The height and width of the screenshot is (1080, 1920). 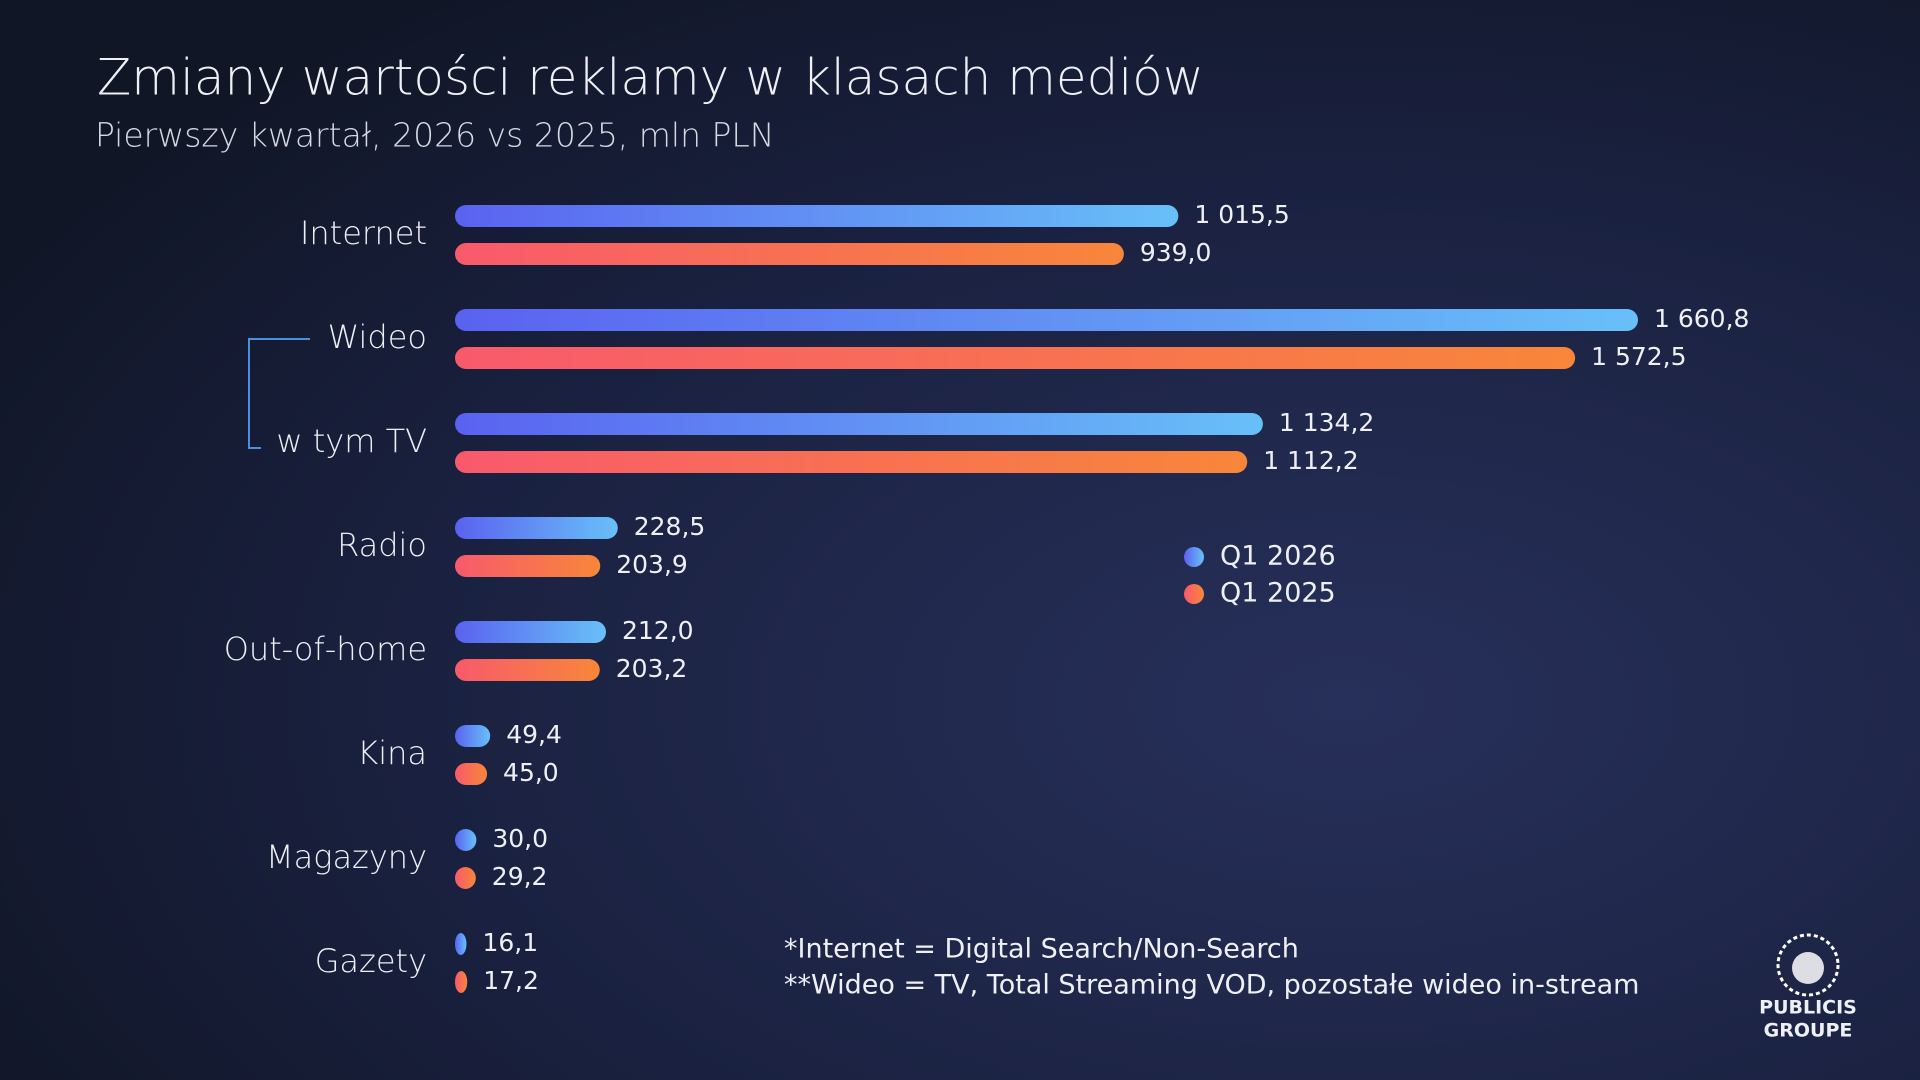 I want to click on category-label: Radio, so click(x=382, y=545).